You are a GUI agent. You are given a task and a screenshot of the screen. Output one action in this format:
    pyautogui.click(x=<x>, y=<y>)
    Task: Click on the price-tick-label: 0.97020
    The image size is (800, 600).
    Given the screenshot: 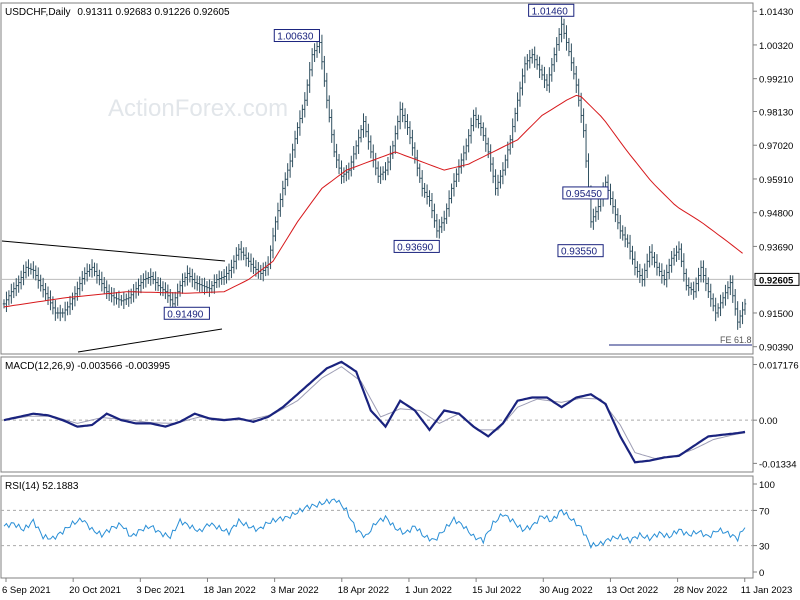 What is the action you would take?
    pyautogui.click(x=776, y=146)
    